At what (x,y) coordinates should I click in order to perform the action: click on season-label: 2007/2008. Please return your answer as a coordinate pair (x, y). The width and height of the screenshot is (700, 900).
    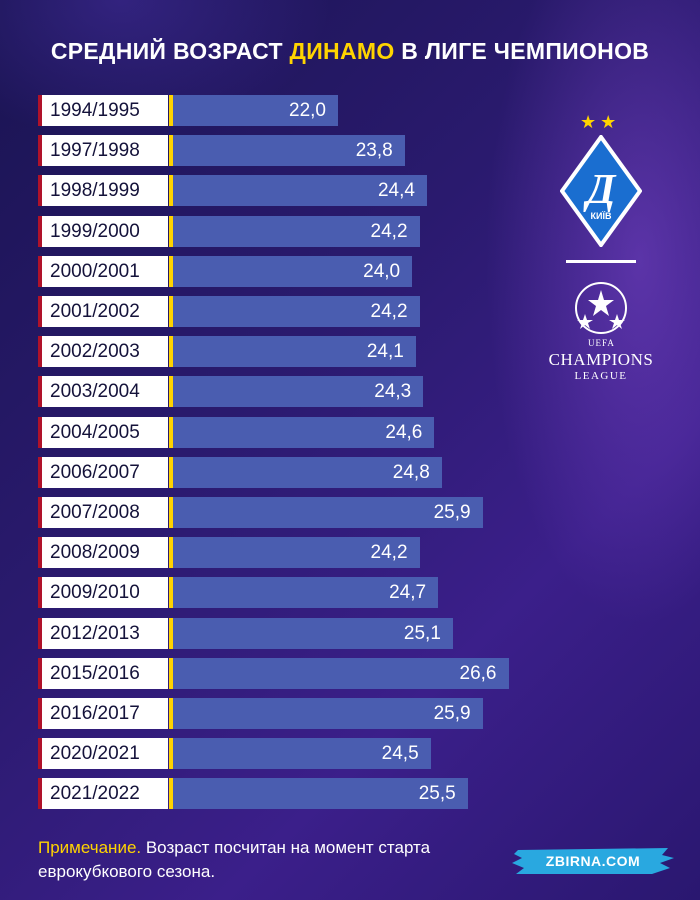
    Looking at the image, I should click on (103, 512).